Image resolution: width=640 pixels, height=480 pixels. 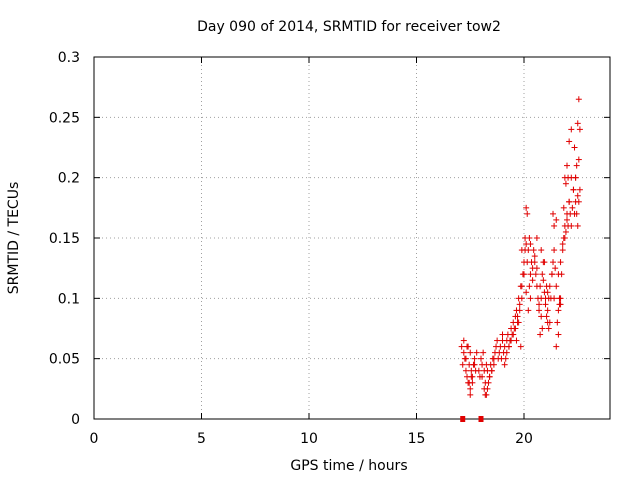 I want to click on x-tick-label: 10, so click(x=309, y=439).